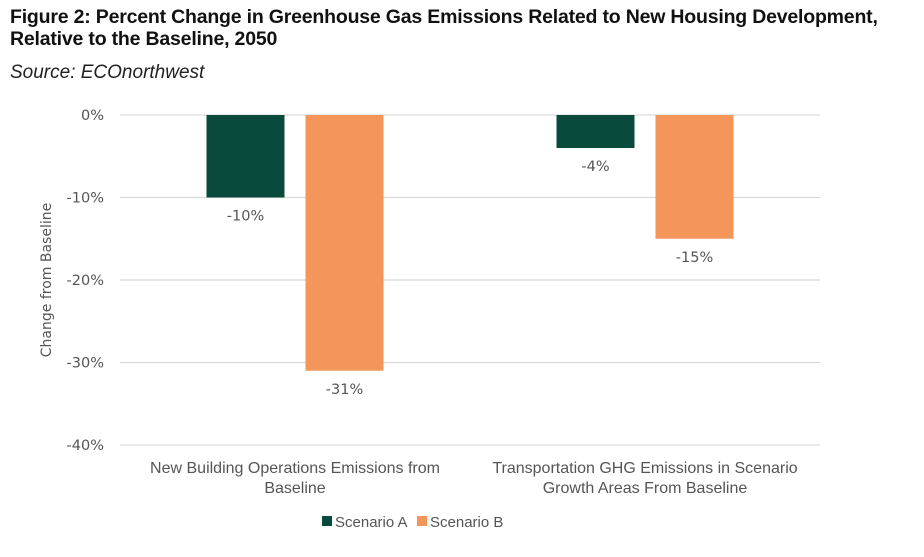  I want to click on y-tick-label: -20%, so click(85, 281).